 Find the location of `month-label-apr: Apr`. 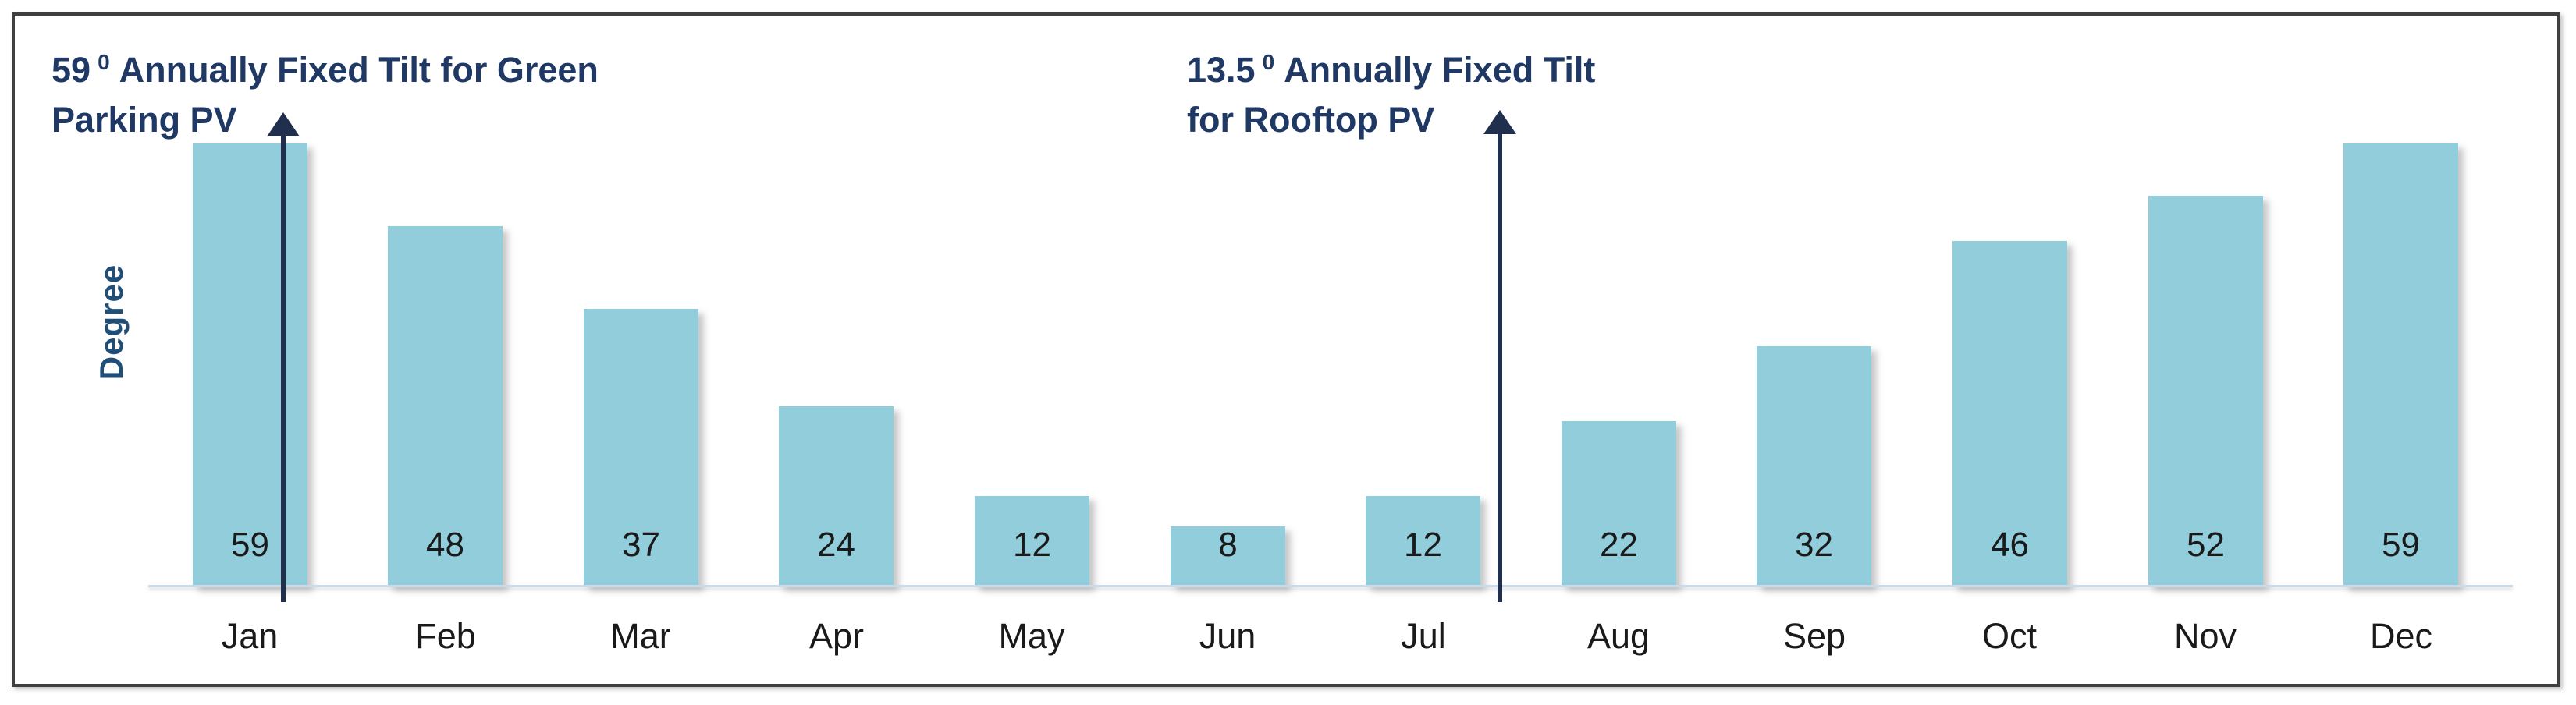

month-label-apr: Apr is located at coordinates (836, 636).